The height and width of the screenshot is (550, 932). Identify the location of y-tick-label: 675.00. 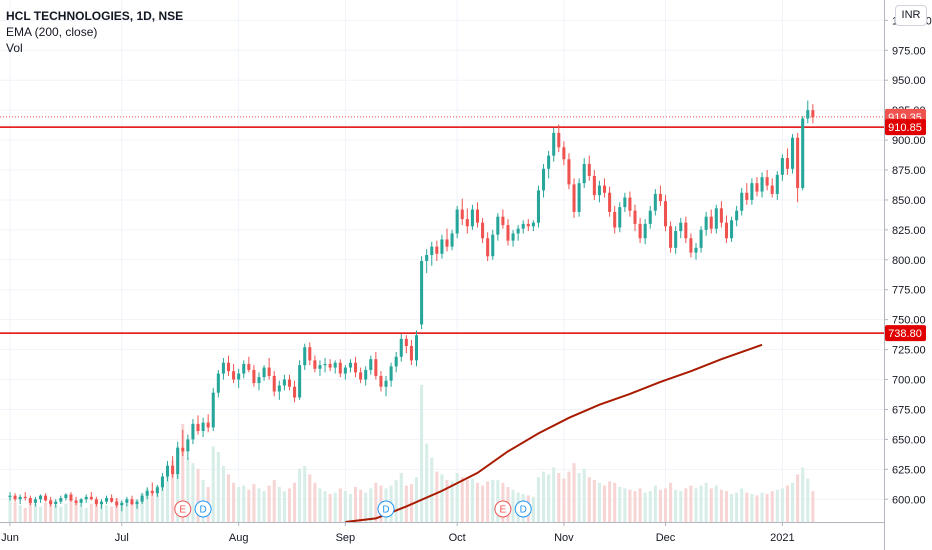
(909, 410).